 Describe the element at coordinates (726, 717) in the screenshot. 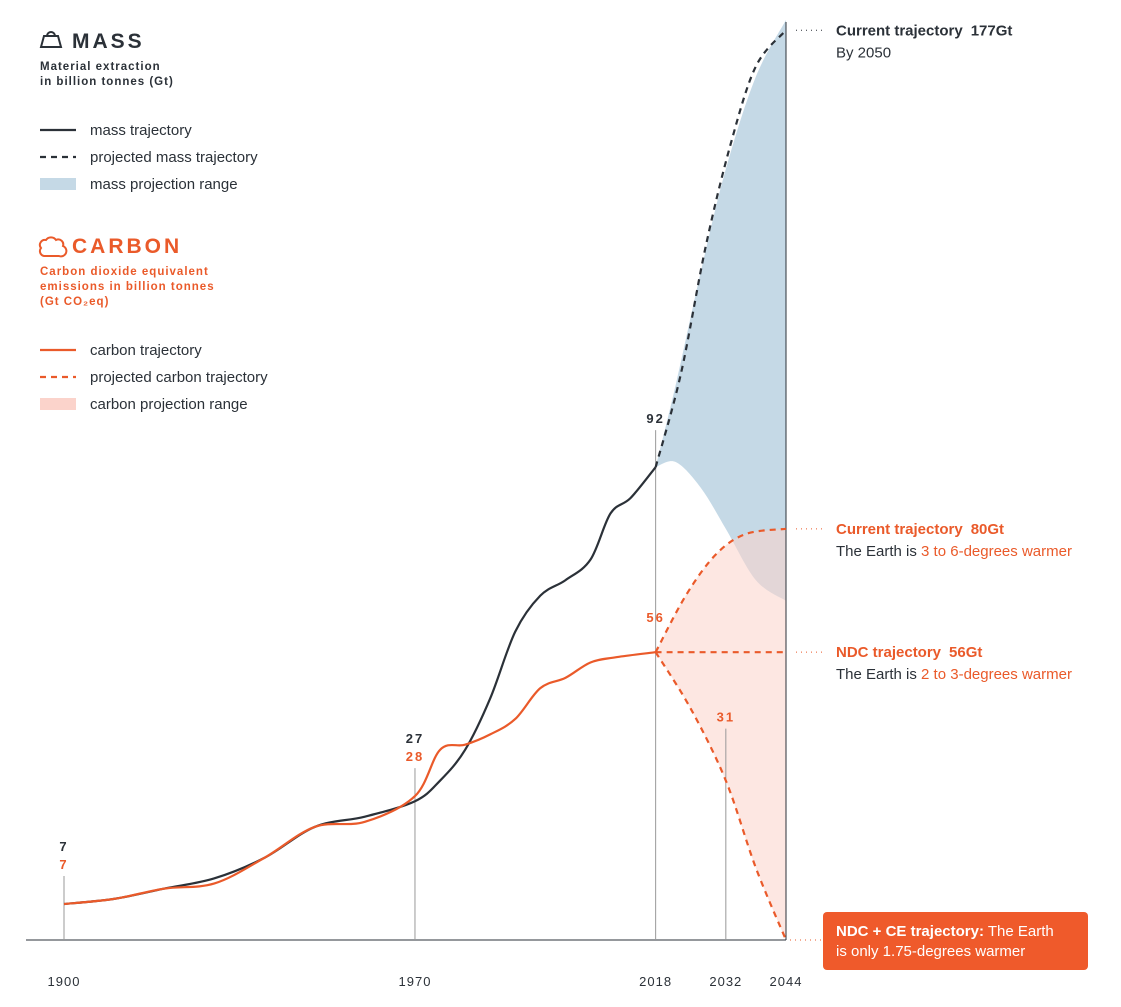

I see `value-label: 31` at that location.